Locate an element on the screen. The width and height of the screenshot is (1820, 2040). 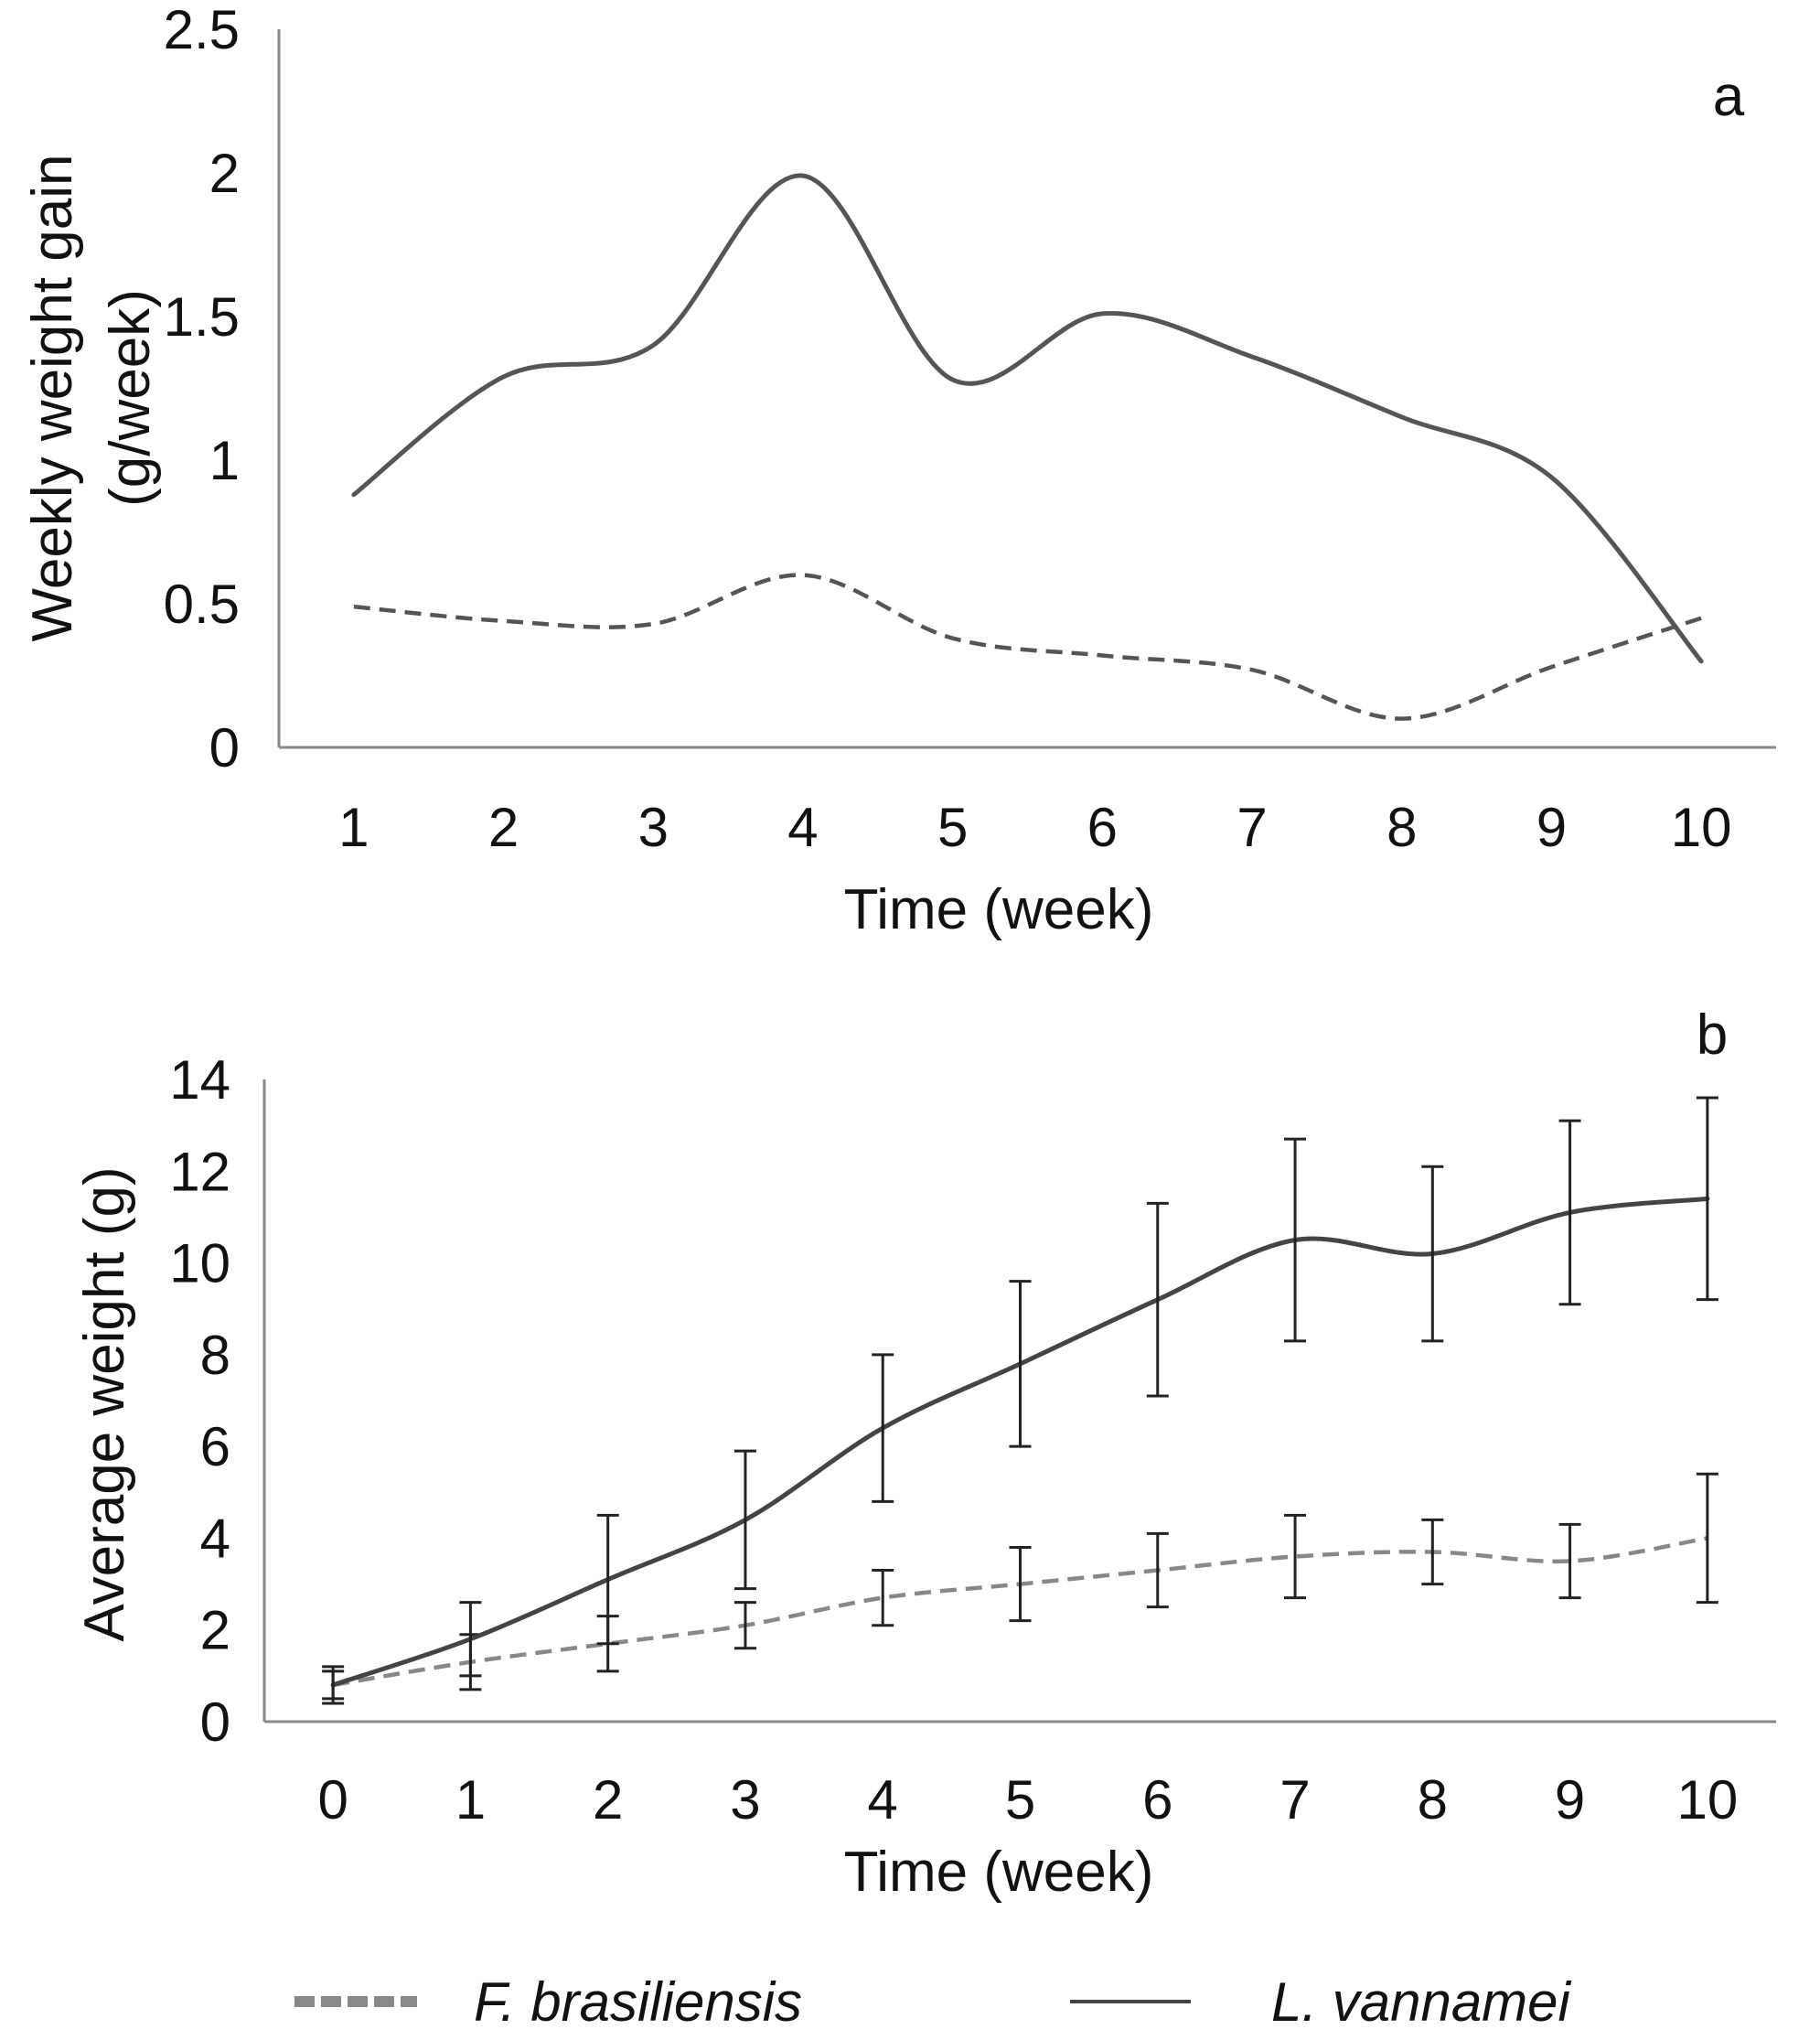
panel-a-label: a is located at coordinates (1729, 96).